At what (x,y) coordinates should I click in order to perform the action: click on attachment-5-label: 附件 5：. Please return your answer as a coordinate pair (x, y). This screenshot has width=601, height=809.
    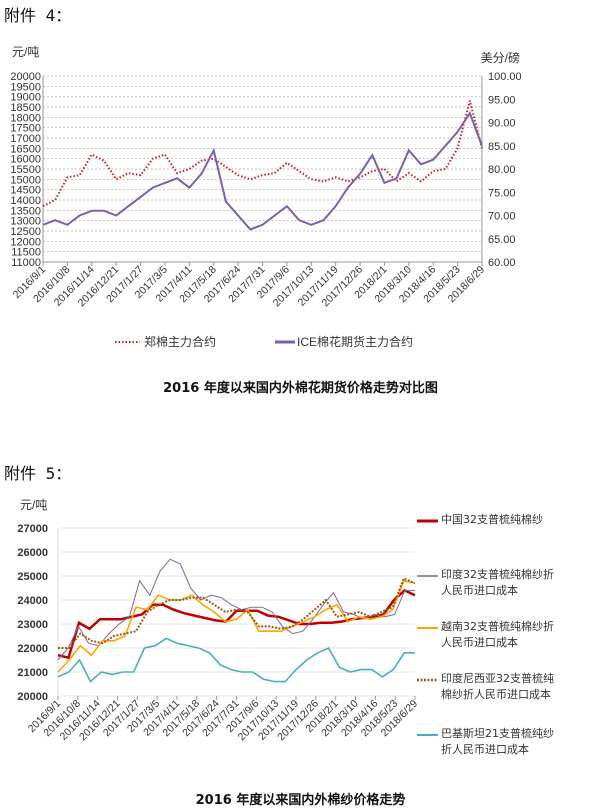
    Looking at the image, I should click on (38, 473).